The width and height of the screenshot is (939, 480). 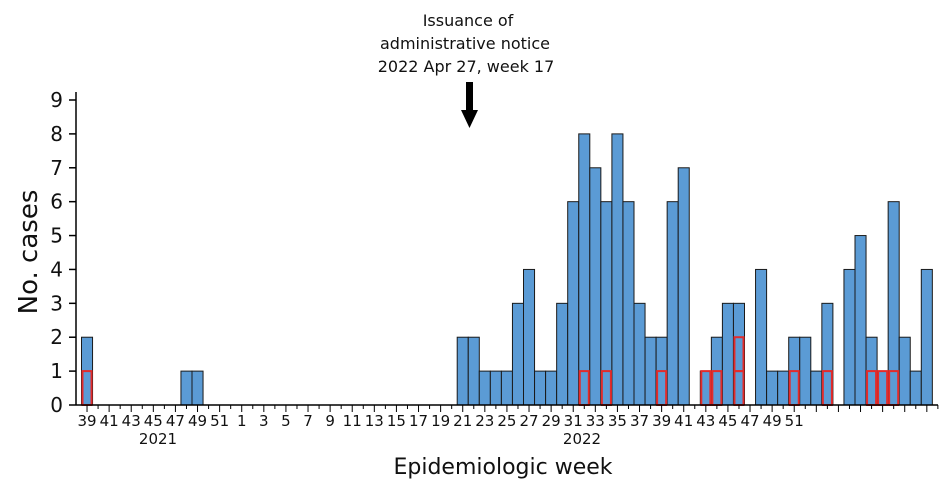 I want to click on annotation-arrow-shaft, so click(x=469, y=97).